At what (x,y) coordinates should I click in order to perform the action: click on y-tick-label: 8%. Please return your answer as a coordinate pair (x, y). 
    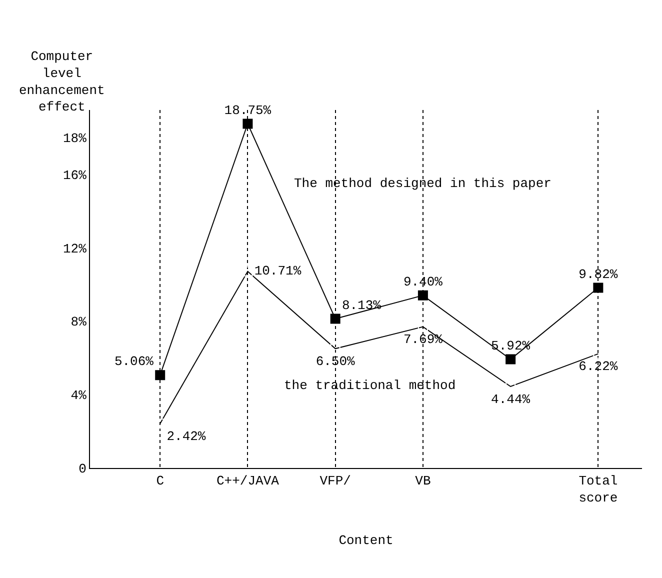
    Looking at the image, I should click on (78, 322).